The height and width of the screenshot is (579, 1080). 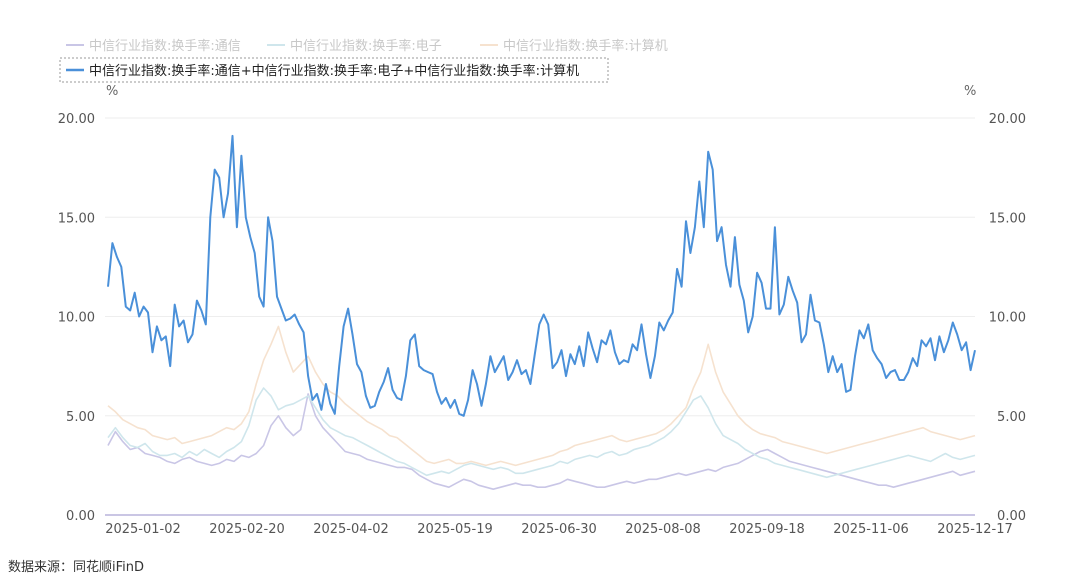 I want to click on y-axis-unit-right: %, so click(x=970, y=91).